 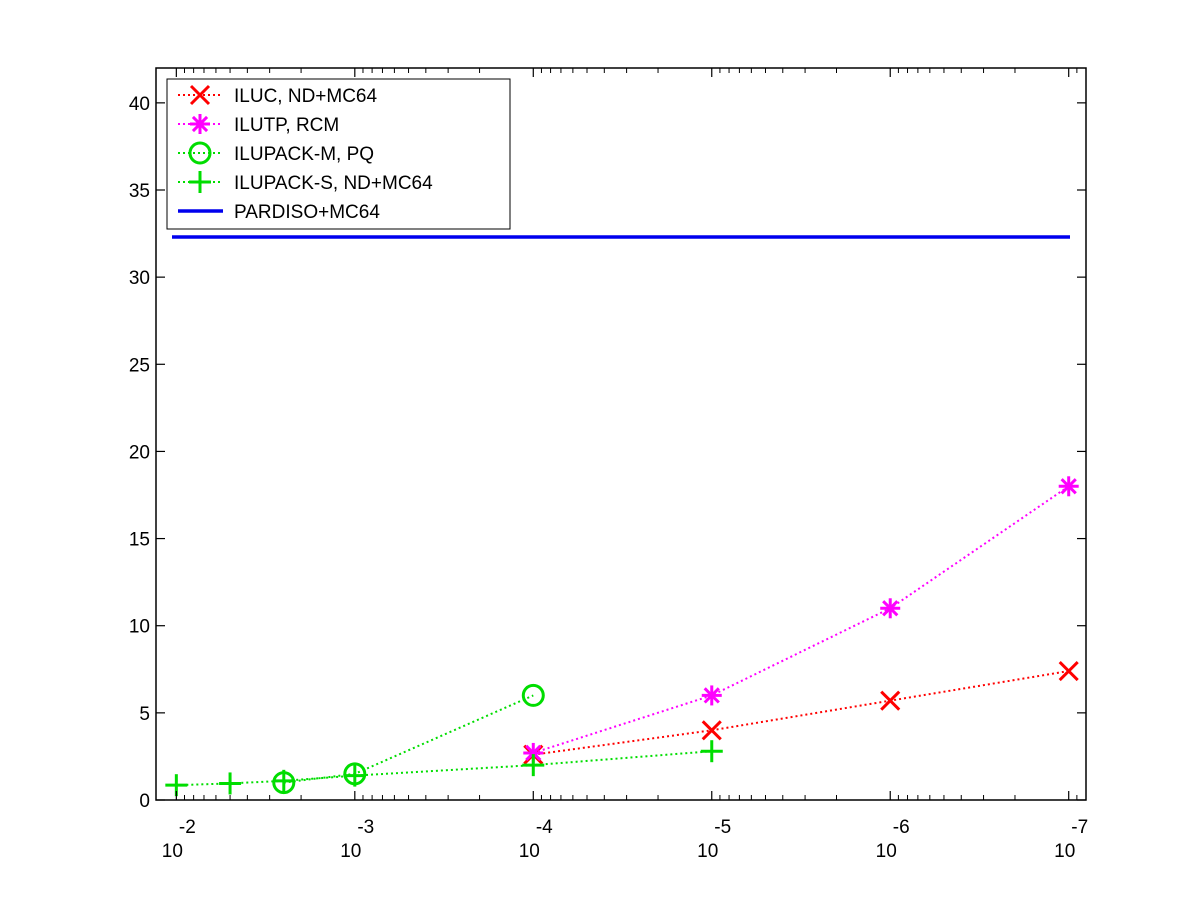 What do you see at coordinates (139, 540) in the screenshot?
I see `y-tick-label: 15` at bounding box center [139, 540].